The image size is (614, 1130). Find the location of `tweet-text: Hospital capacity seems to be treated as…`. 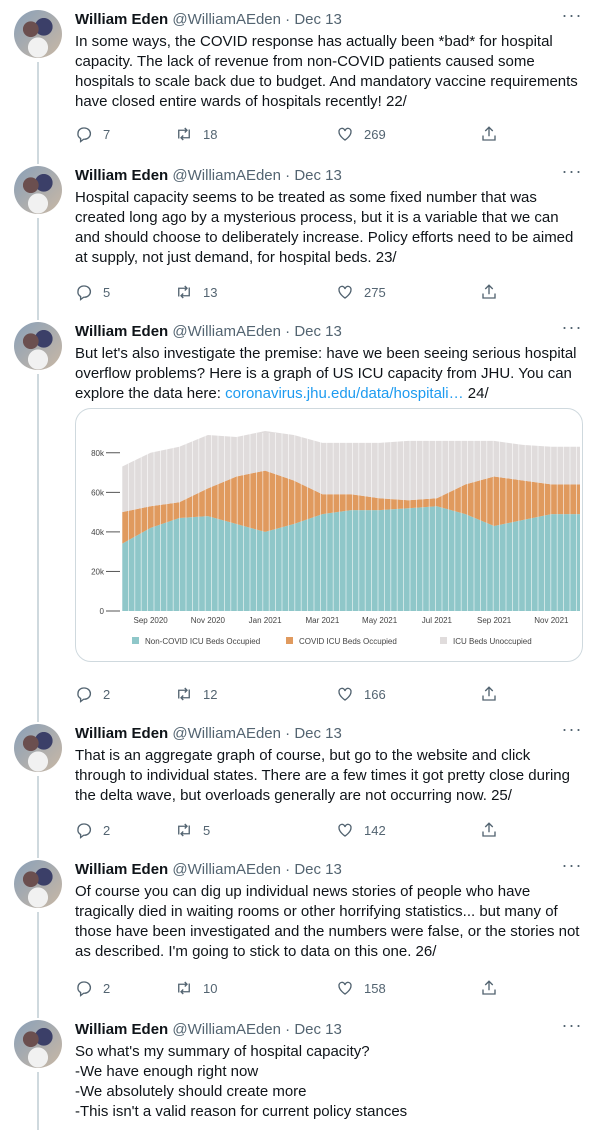

tweet-text: Hospital capacity seems to be treated as… is located at coordinates (324, 227).